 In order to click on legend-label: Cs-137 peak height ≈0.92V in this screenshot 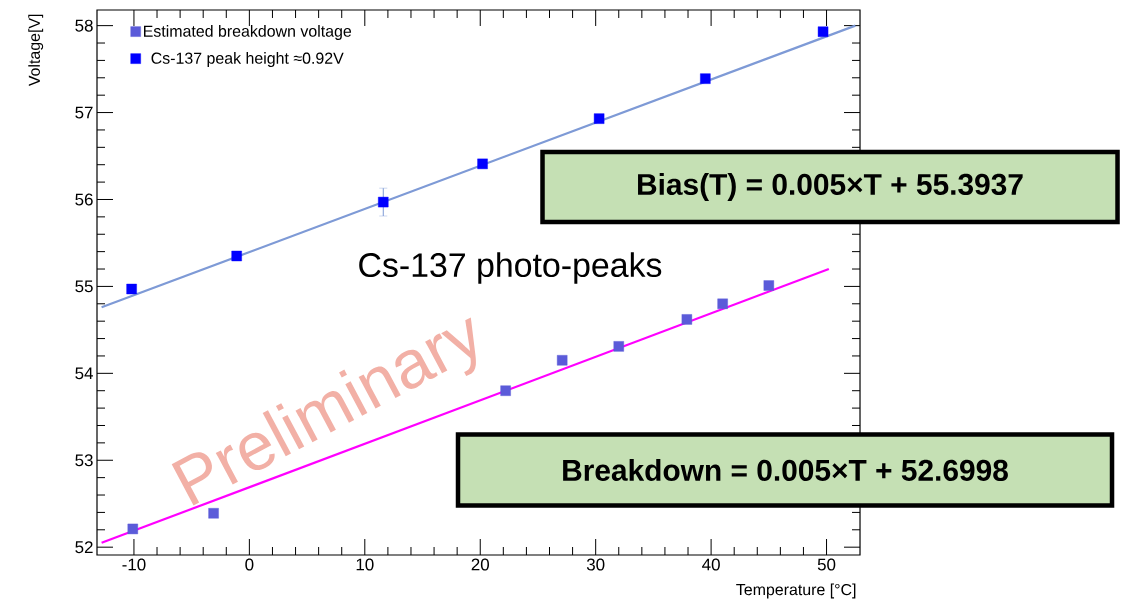, I will do `click(247, 59)`.